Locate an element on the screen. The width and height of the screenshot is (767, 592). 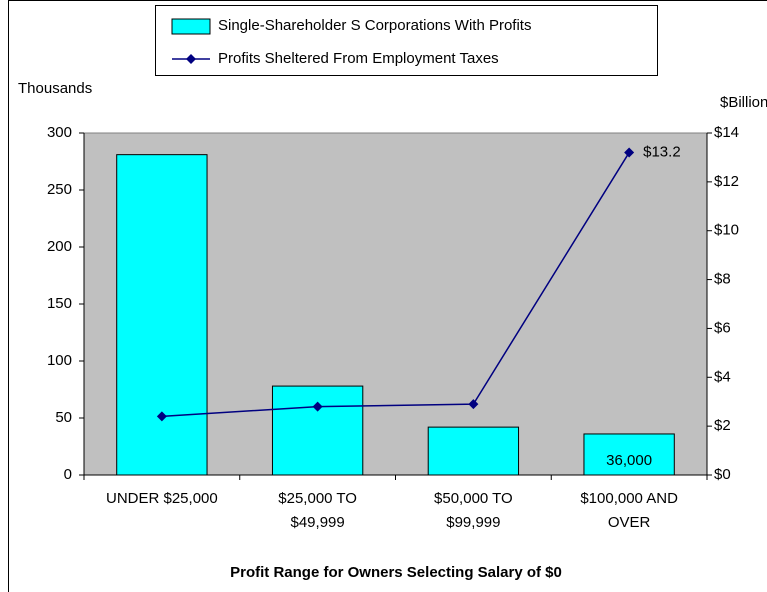
y2-tick-label: $2 is located at coordinates (722, 425).